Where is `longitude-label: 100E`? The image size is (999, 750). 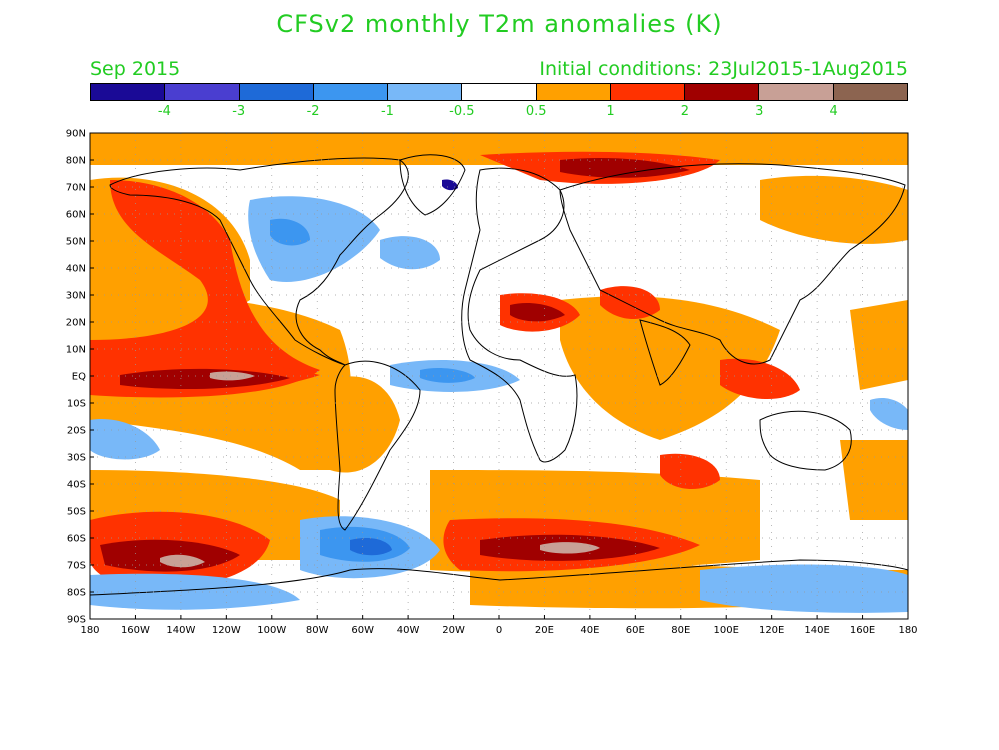 longitude-label: 100E is located at coordinates (726, 630).